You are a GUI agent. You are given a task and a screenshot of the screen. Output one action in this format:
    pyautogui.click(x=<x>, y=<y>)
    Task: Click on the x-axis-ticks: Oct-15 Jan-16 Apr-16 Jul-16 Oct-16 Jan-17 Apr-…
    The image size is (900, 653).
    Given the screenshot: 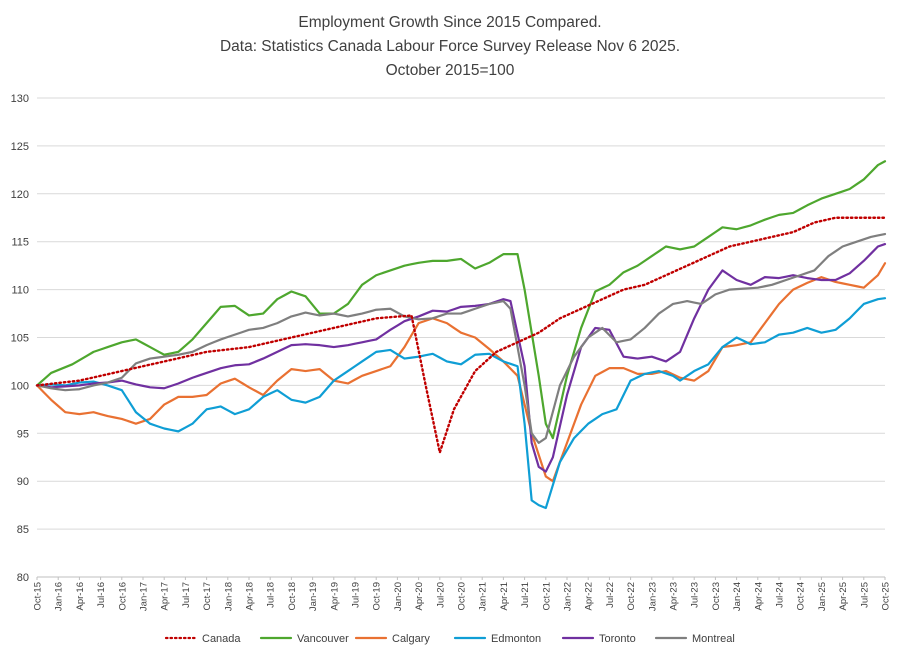 What is the action you would take?
    pyautogui.click(x=462, y=594)
    